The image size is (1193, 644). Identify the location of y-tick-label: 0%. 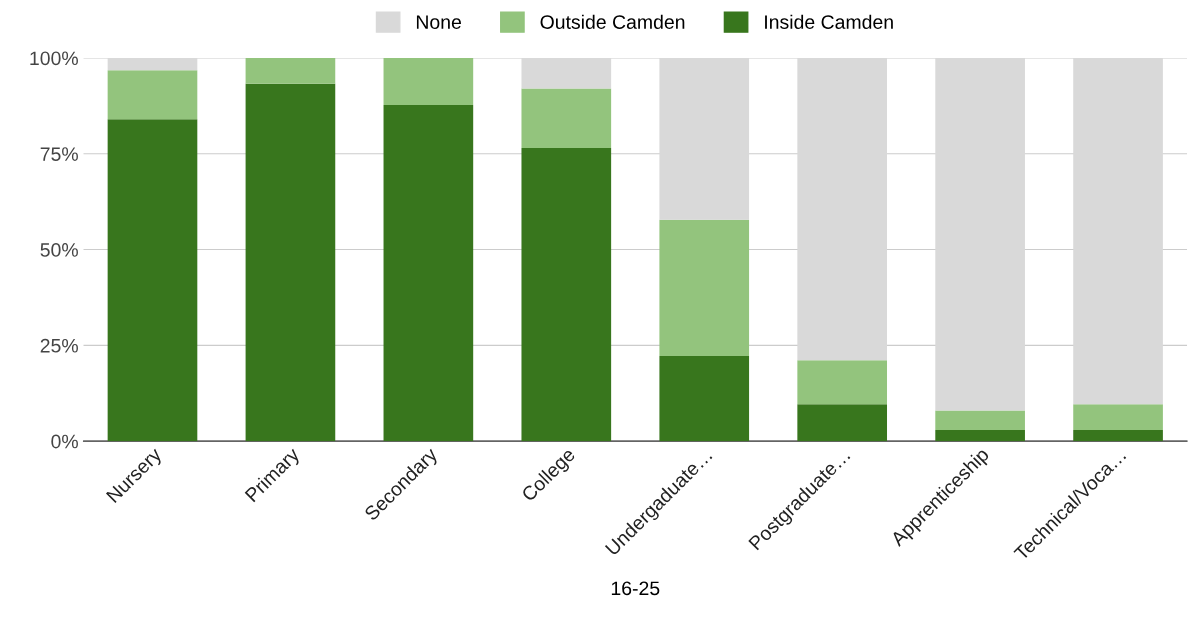
(64, 441).